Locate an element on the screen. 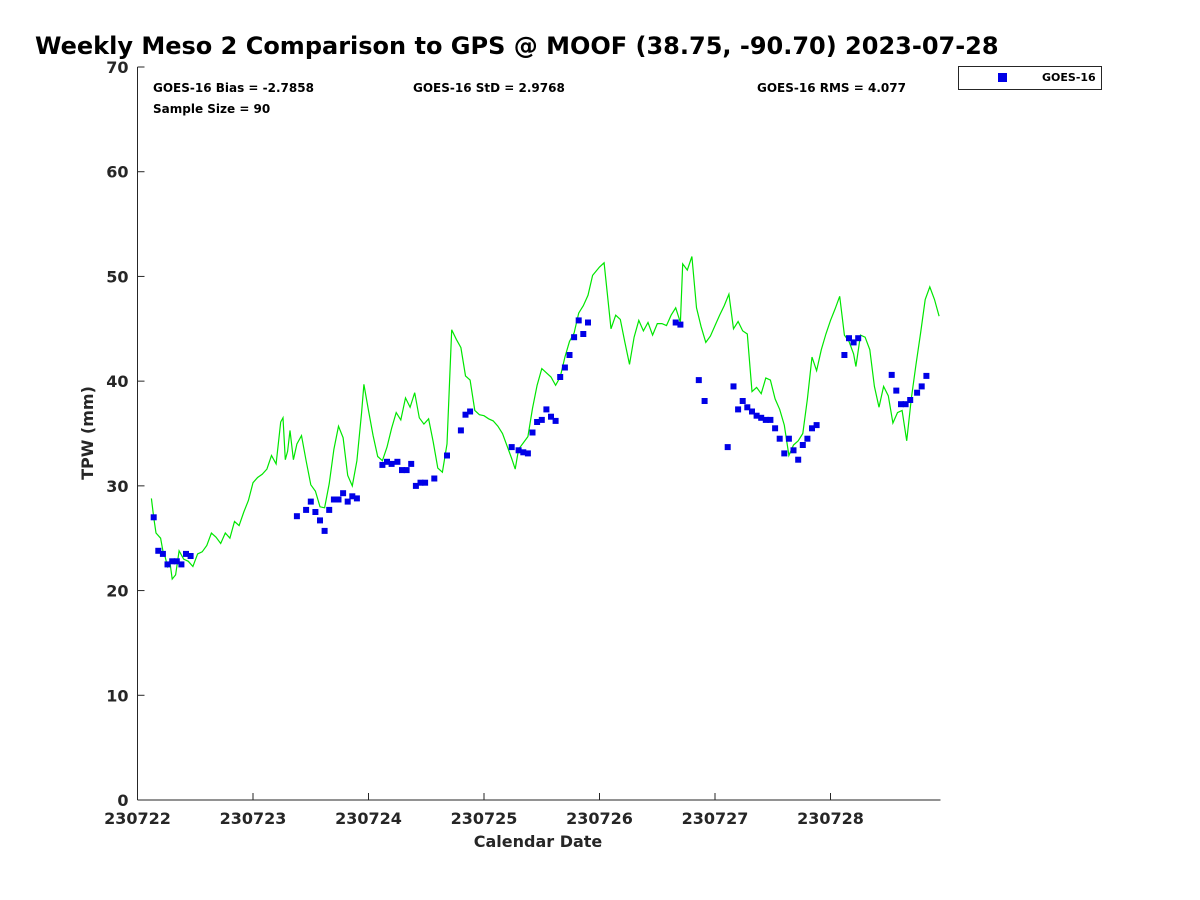  y-tick-label: 20 is located at coordinates (117, 591).